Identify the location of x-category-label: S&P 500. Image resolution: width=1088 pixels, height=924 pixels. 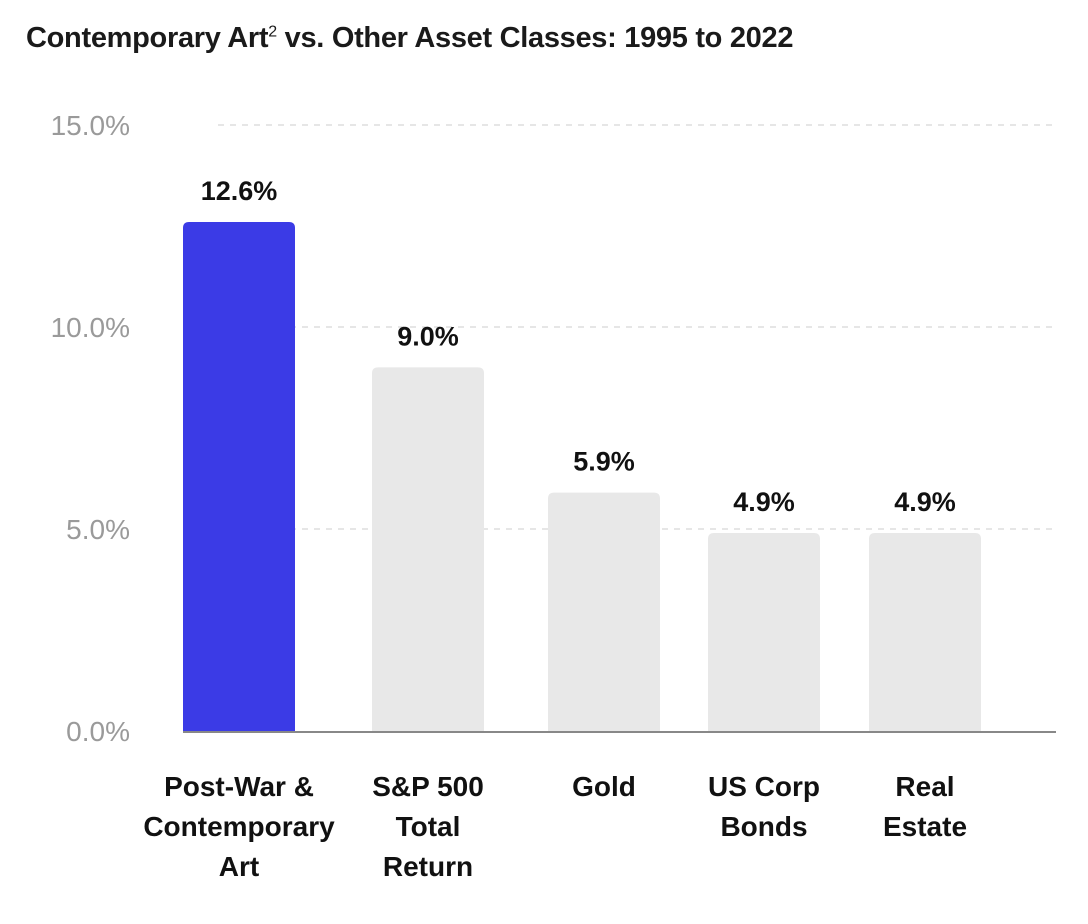
(428, 786).